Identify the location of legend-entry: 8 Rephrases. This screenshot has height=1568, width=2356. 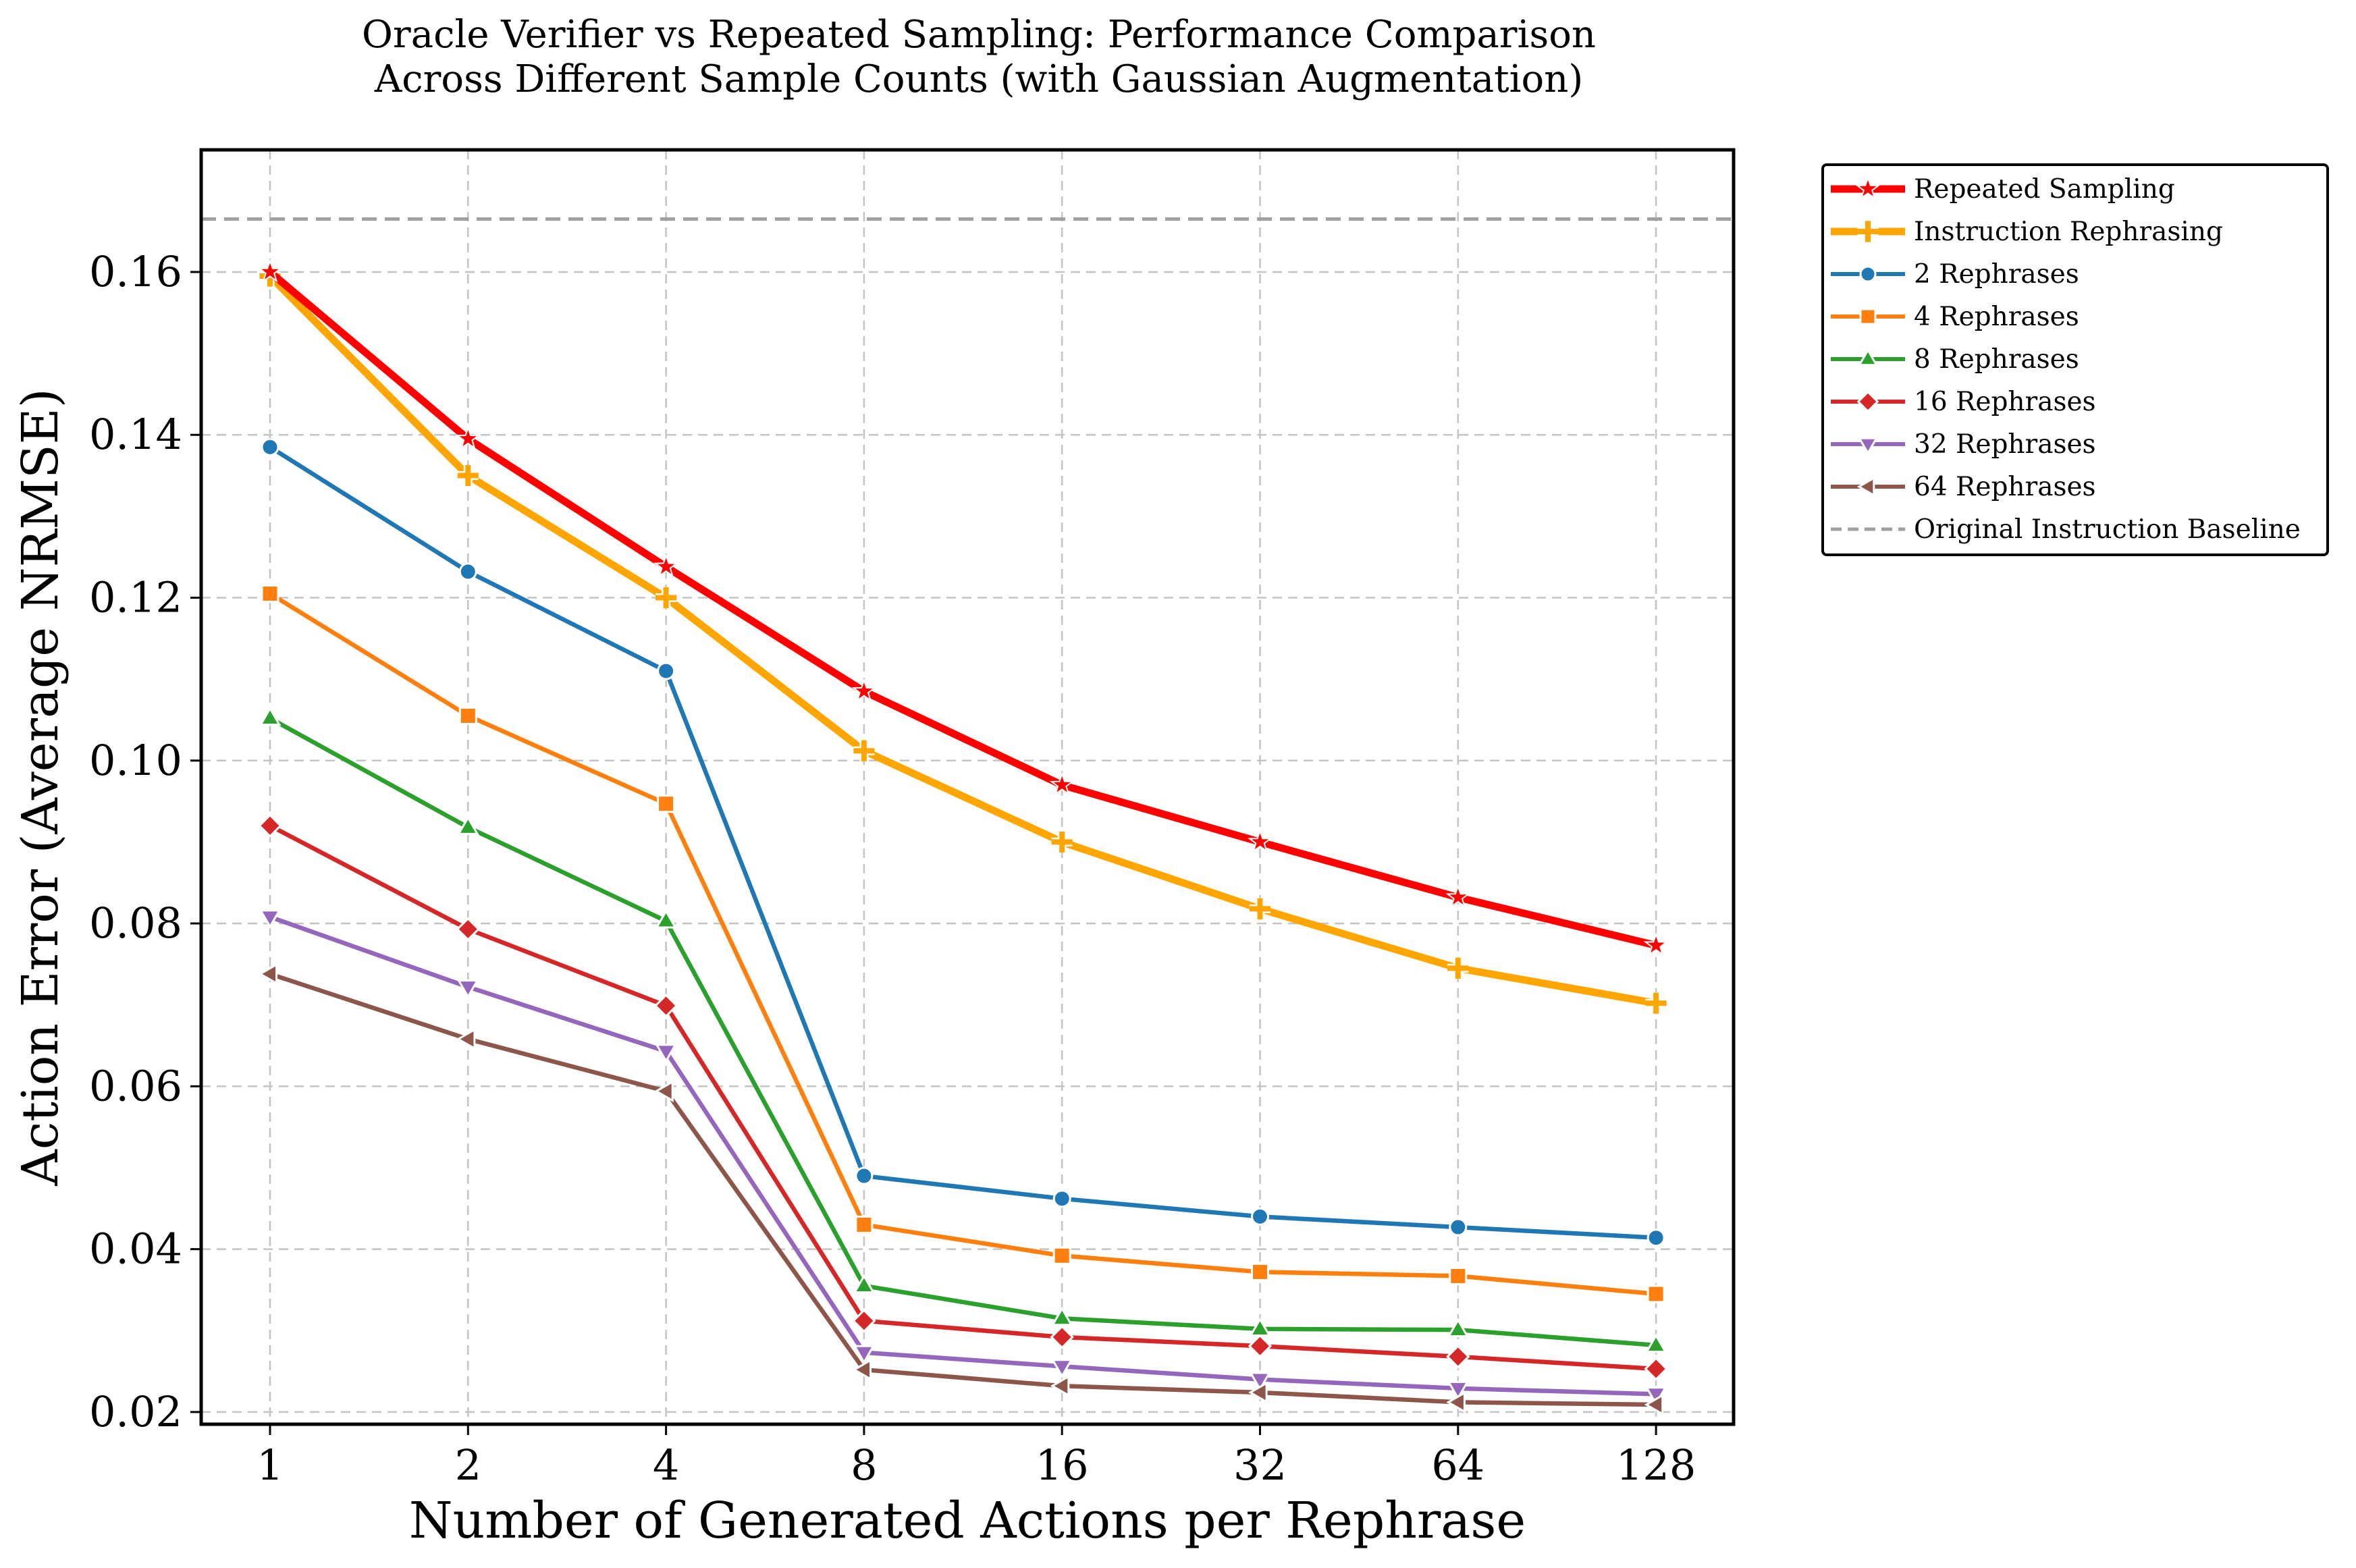
(1955, 359).